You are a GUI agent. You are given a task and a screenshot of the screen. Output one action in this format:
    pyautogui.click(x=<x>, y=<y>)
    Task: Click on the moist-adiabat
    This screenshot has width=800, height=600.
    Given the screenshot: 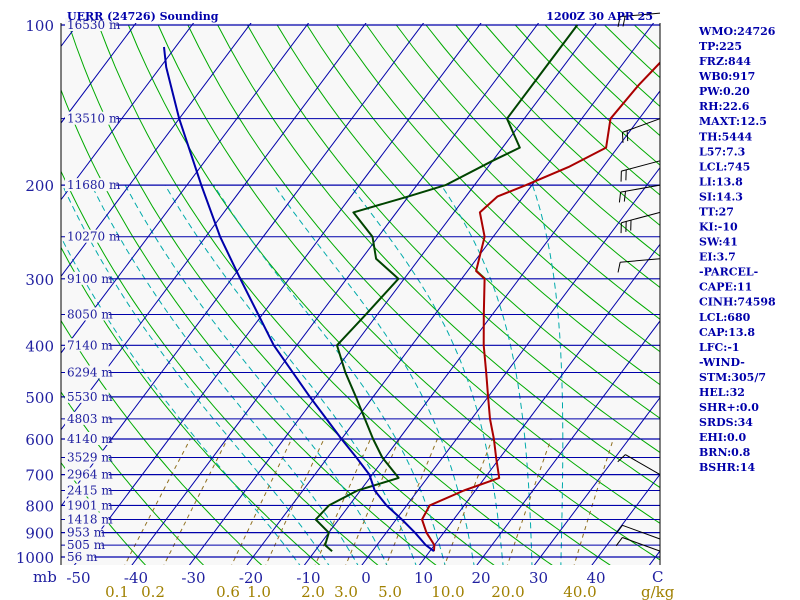 What is the action you would take?
    pyautogui.click(x=548, y=374)
    